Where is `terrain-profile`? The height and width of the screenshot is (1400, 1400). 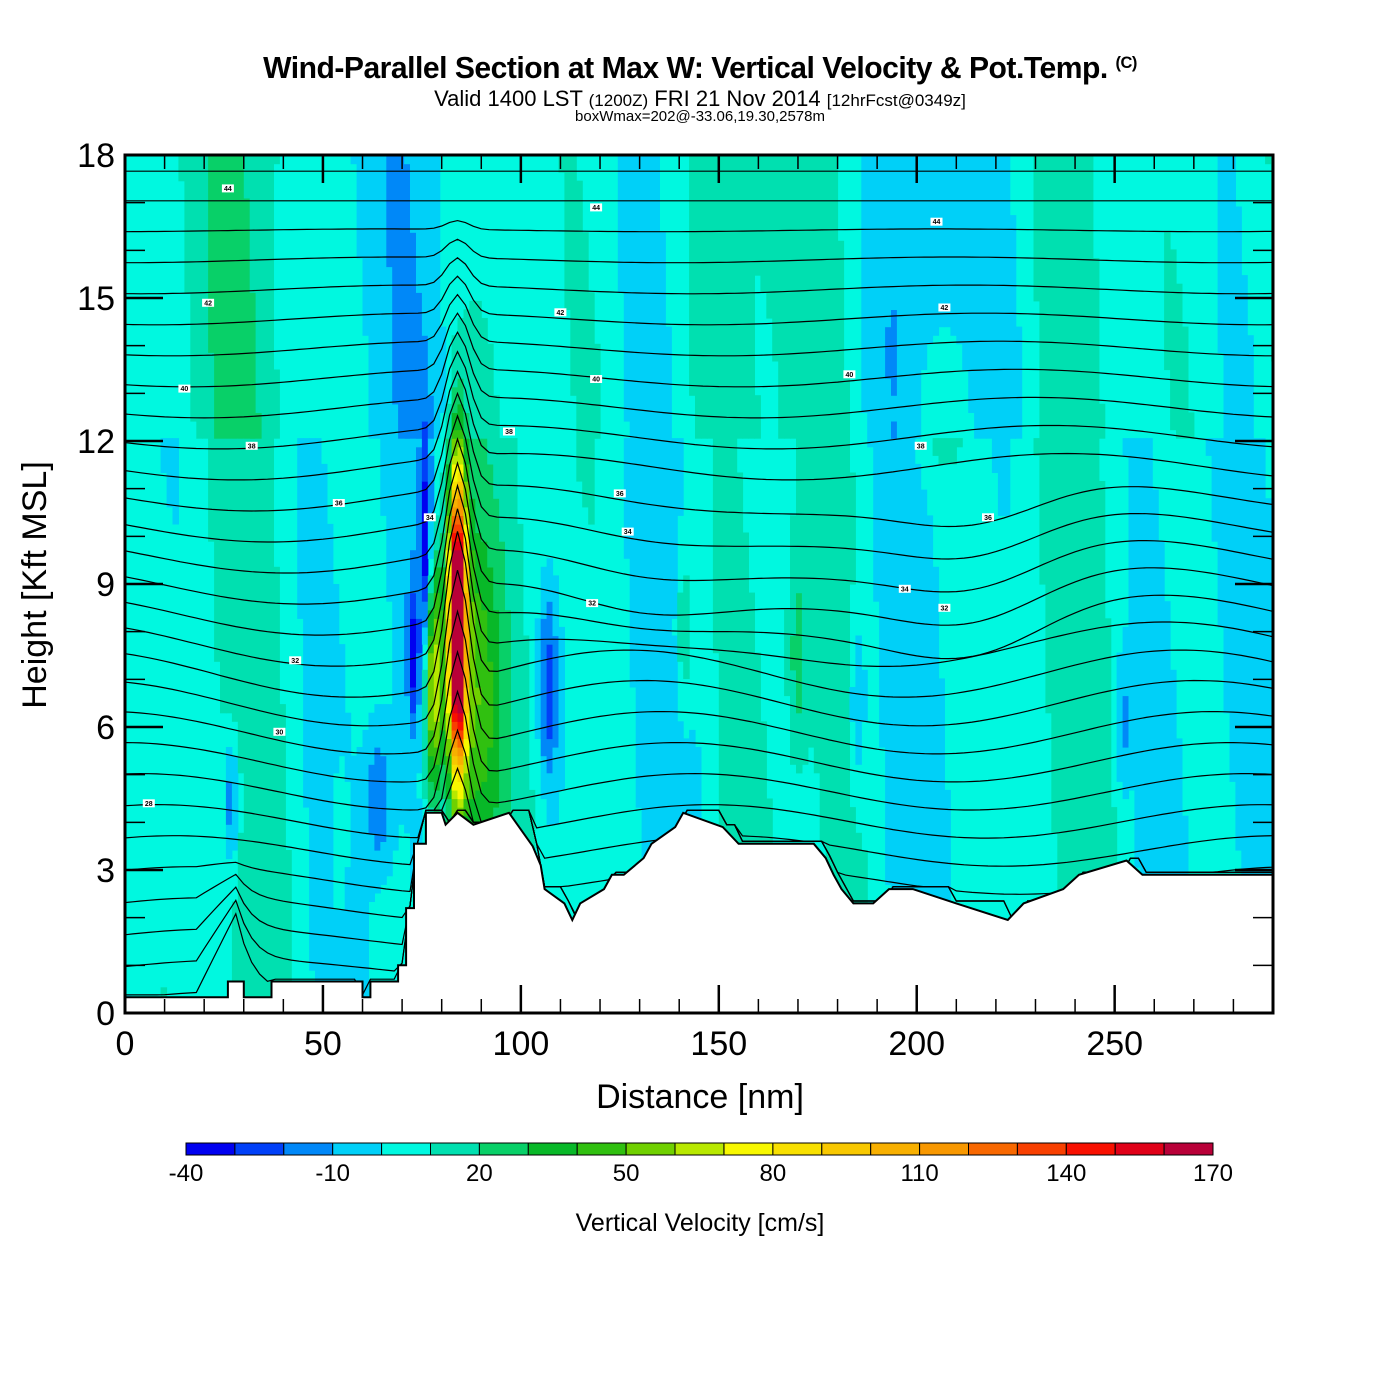 terrain-profile is located at coordinates (699, 912).